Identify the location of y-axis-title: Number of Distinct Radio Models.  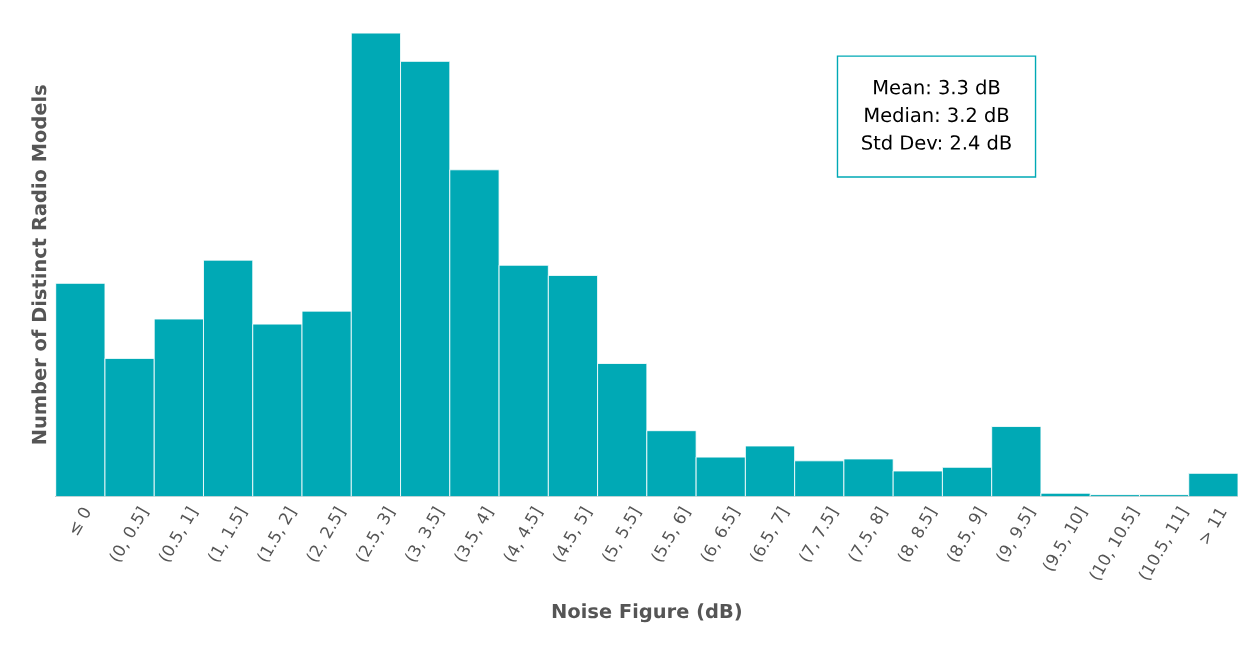
(39, 264).